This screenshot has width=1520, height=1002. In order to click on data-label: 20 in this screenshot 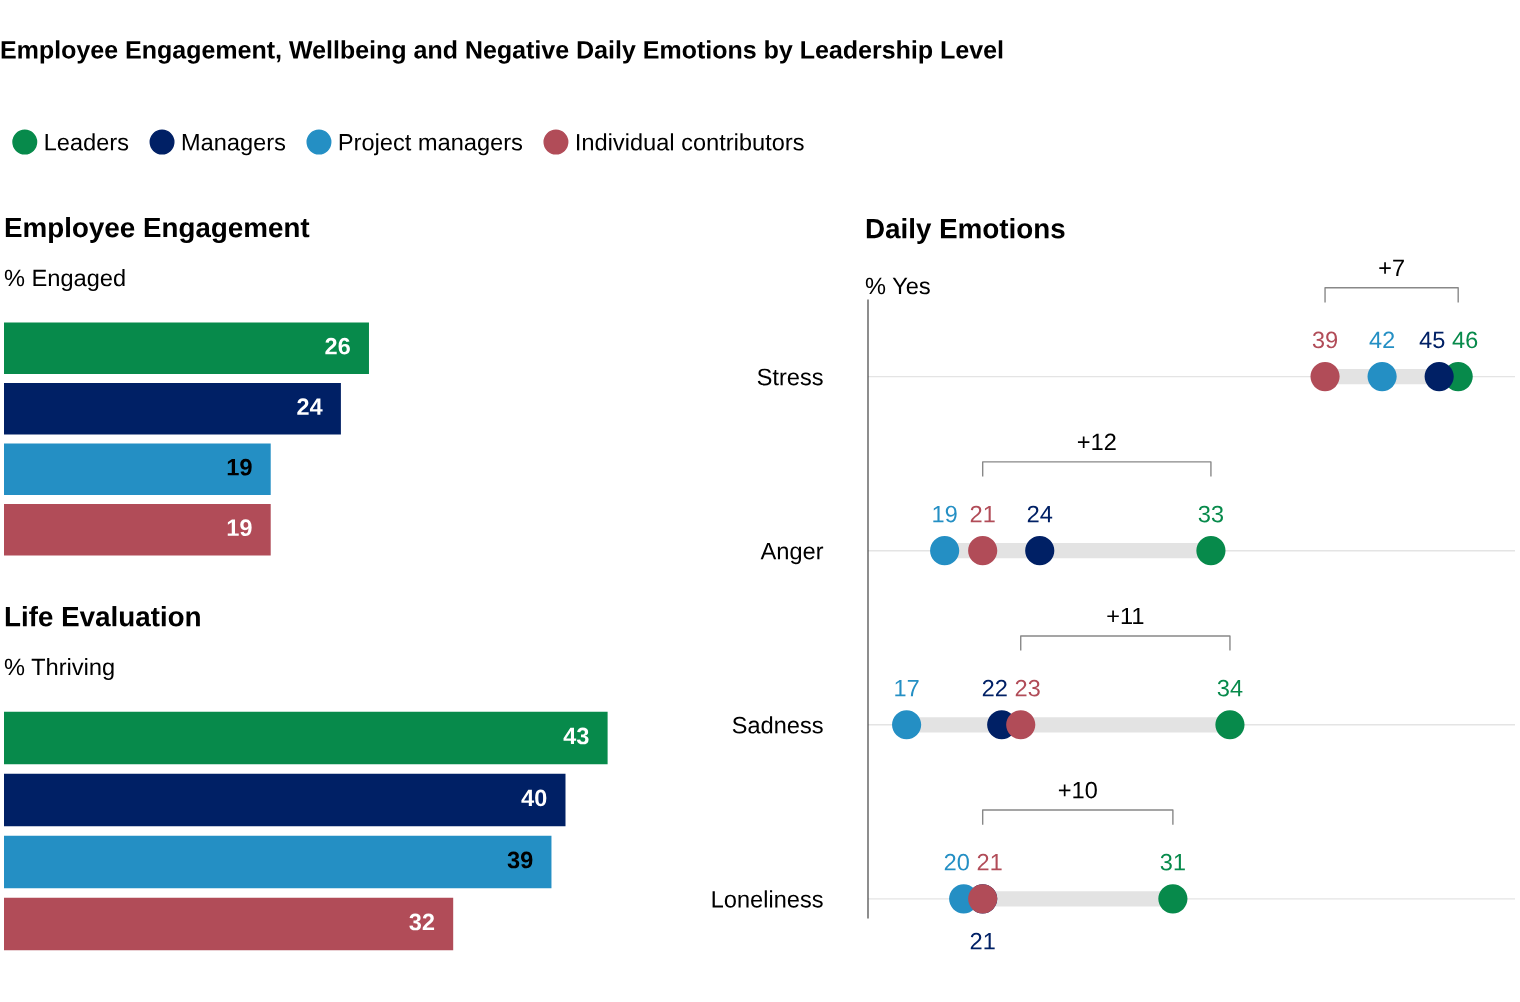, I will do `click(956, 862)`.